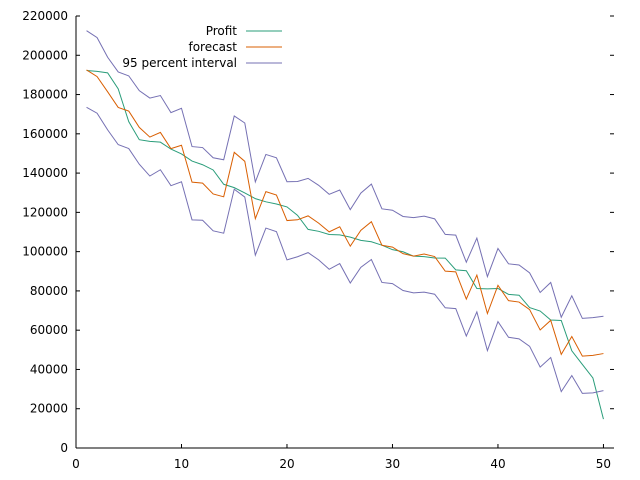 The width and height of the screenshot is (640, 480). Describe the element at coordinates (392, 464) in the screenshot. I see `x-tick-label: 30` at that location.